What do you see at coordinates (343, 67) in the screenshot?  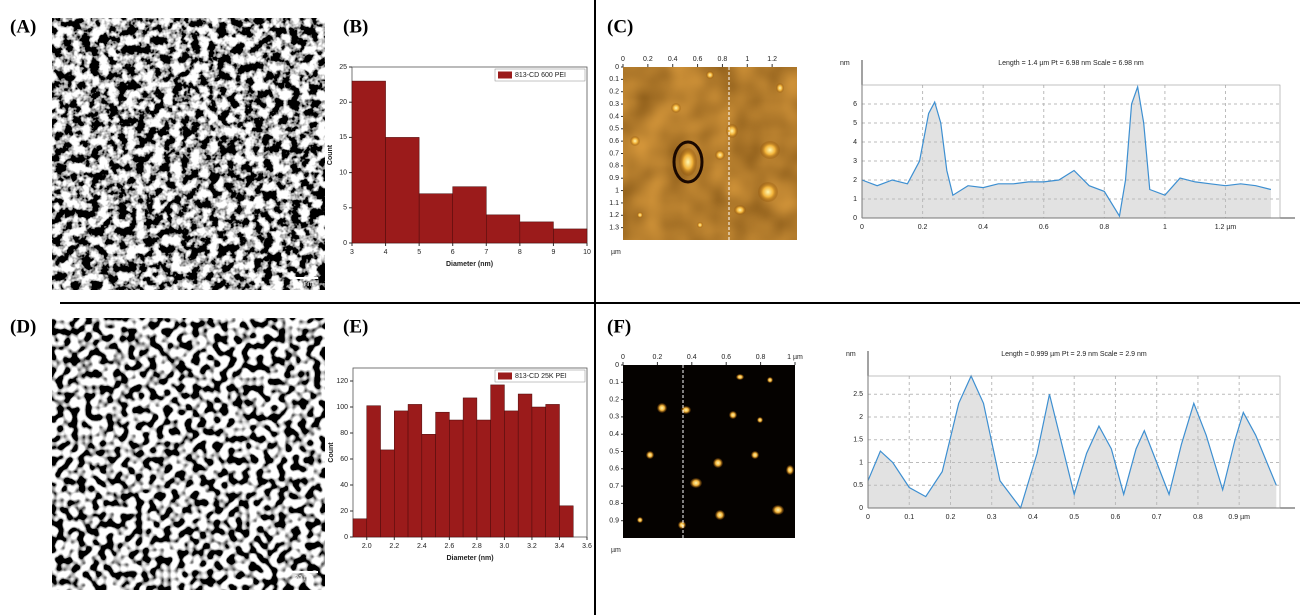 I see `y-tick-label: 25` at bounding box center [343, 67].